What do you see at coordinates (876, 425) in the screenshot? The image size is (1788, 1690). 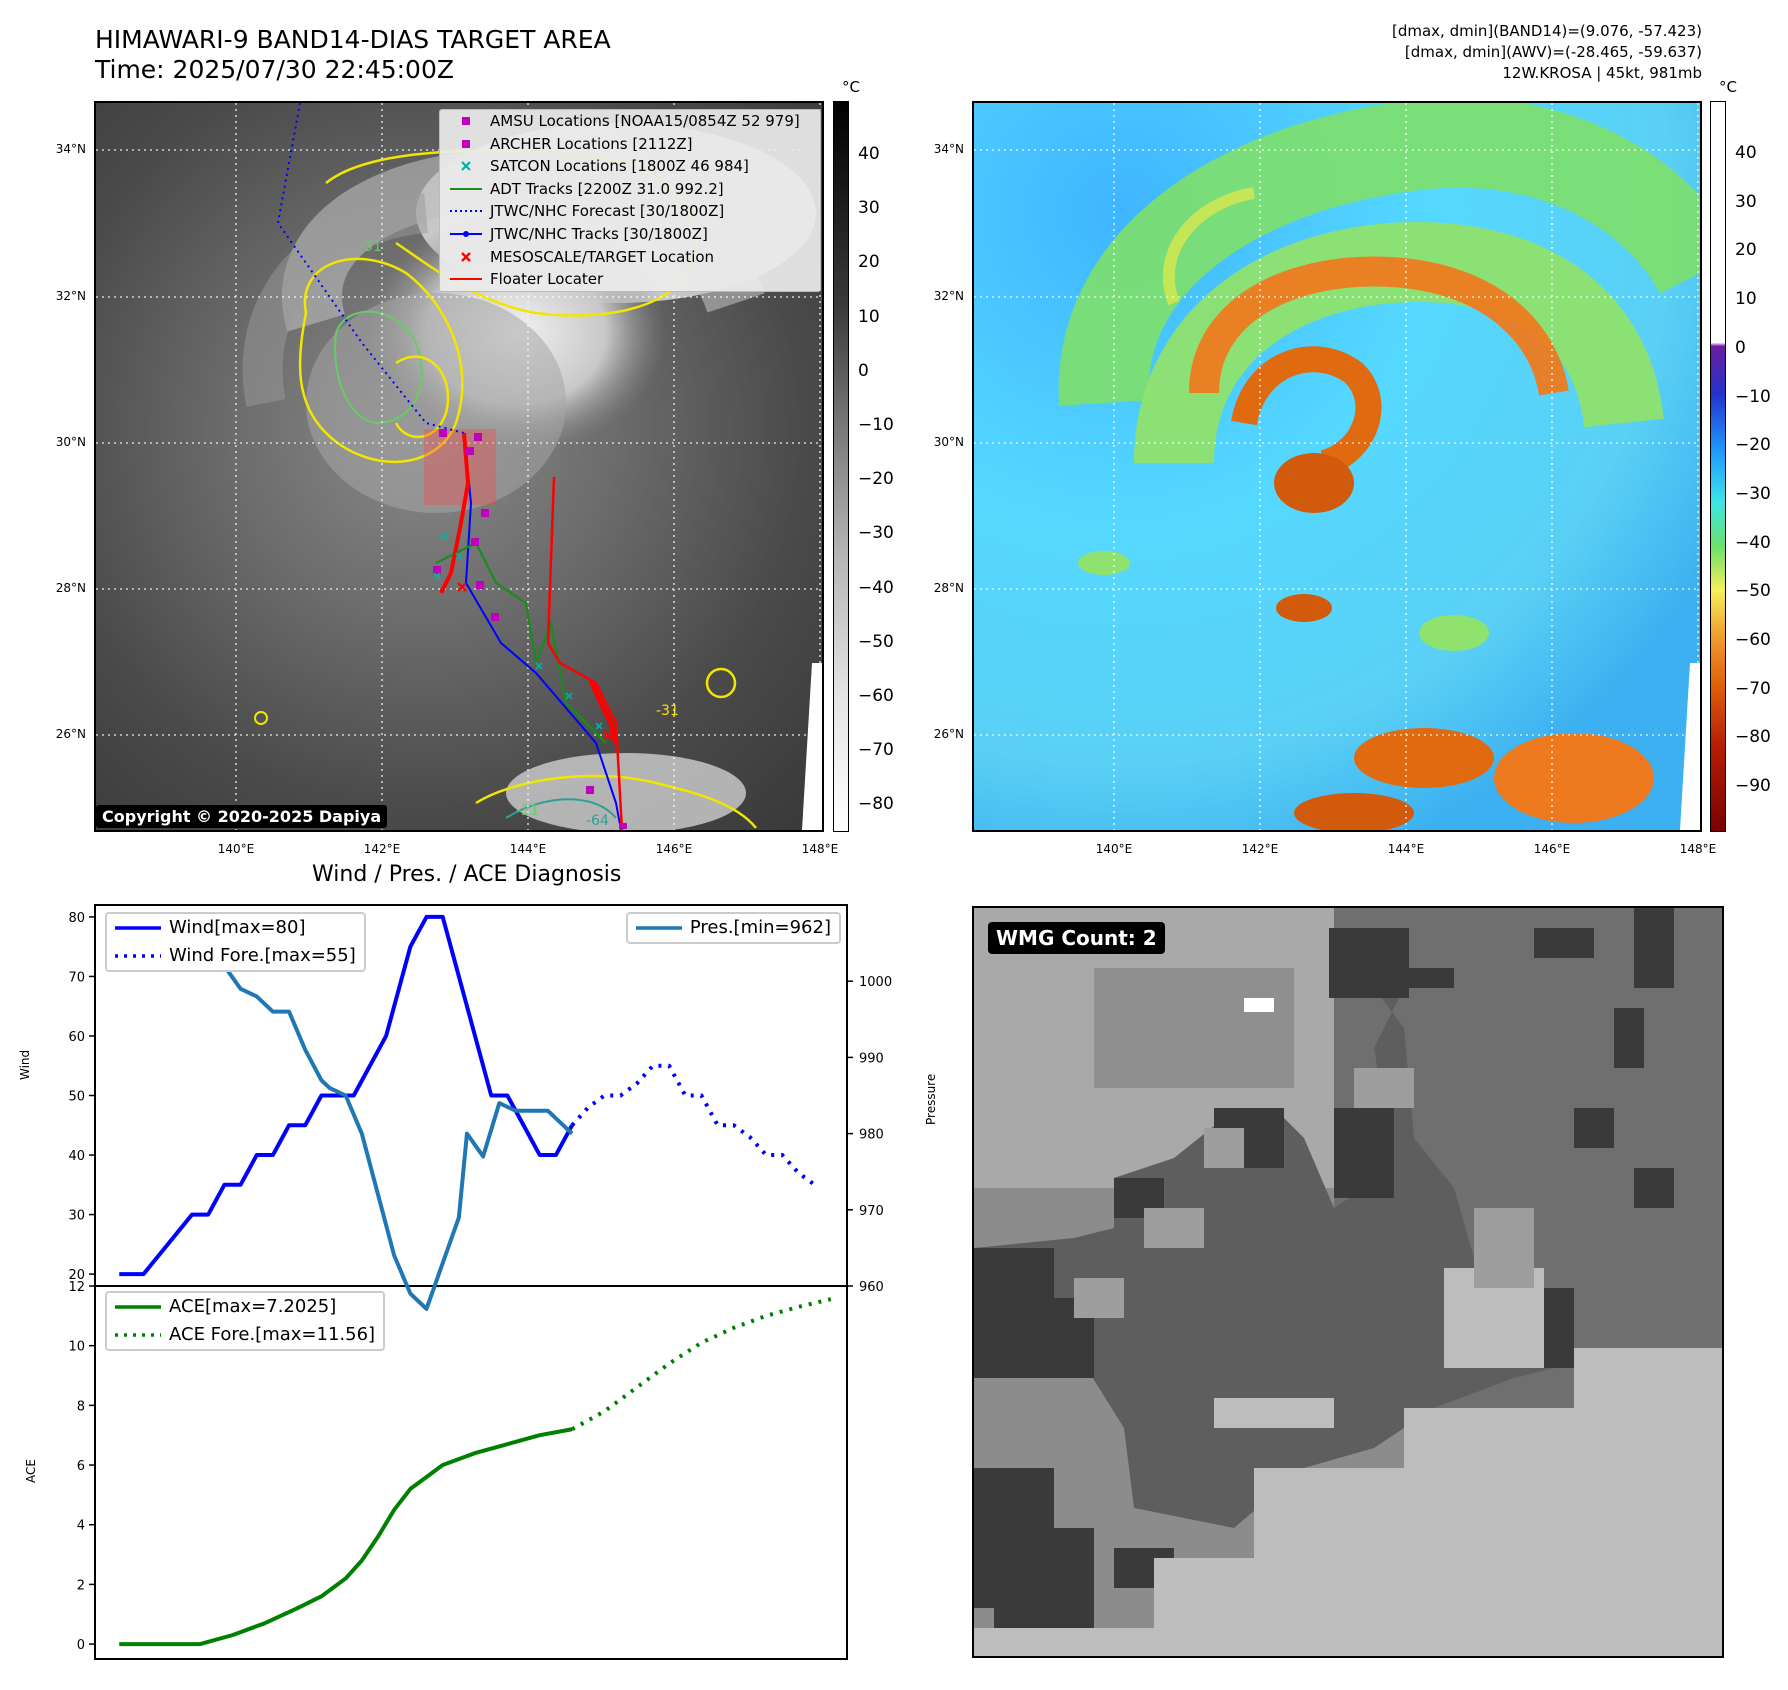 I see `ir-colorbar-tick: −10` at bounding box center [876, 425].